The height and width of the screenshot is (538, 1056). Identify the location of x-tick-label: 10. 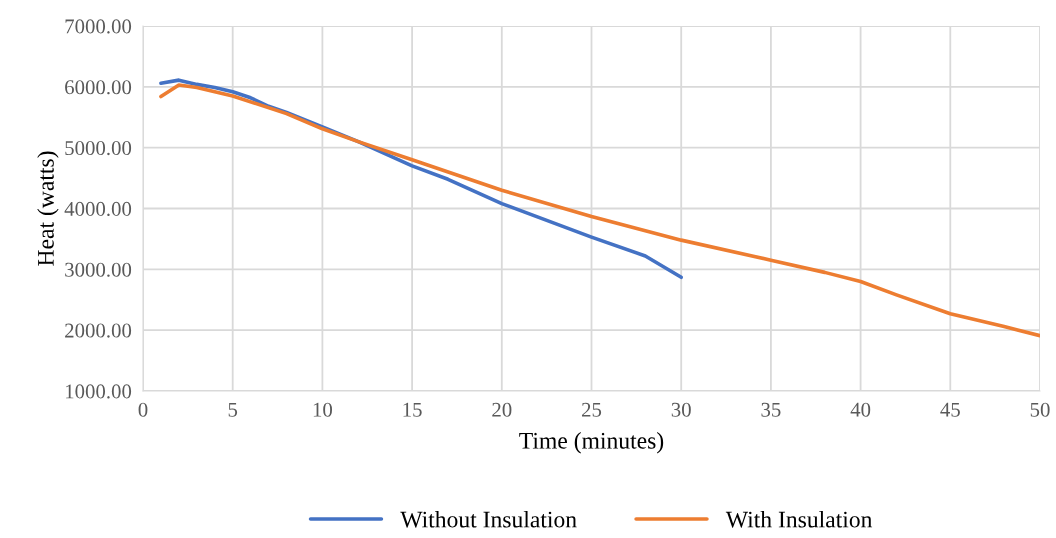
(323, 409).